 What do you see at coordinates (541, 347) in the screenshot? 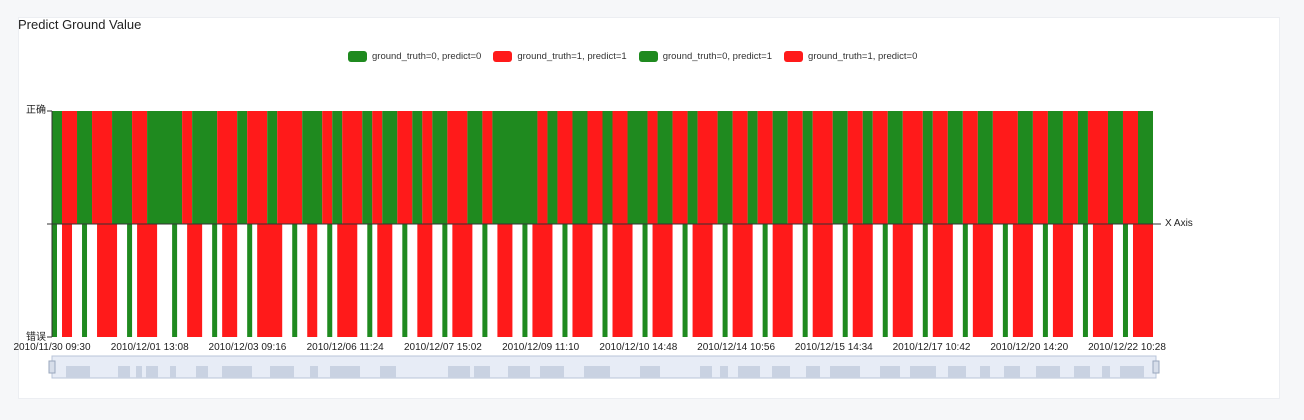
I see `x-tick-label: 2010/12/09 11:10` at bounding box center [541, 347].